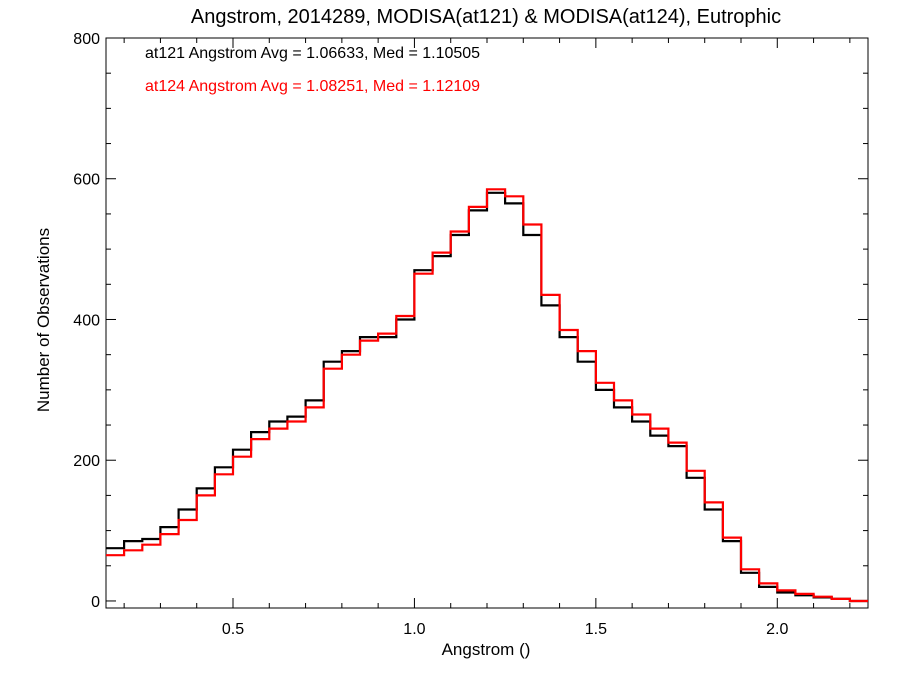 The image size is (900, 675). What do you see at coordinates (596, 629) in the screenshot?
I see `x-tick-label: 1.5` at bounding box center [596, 629].